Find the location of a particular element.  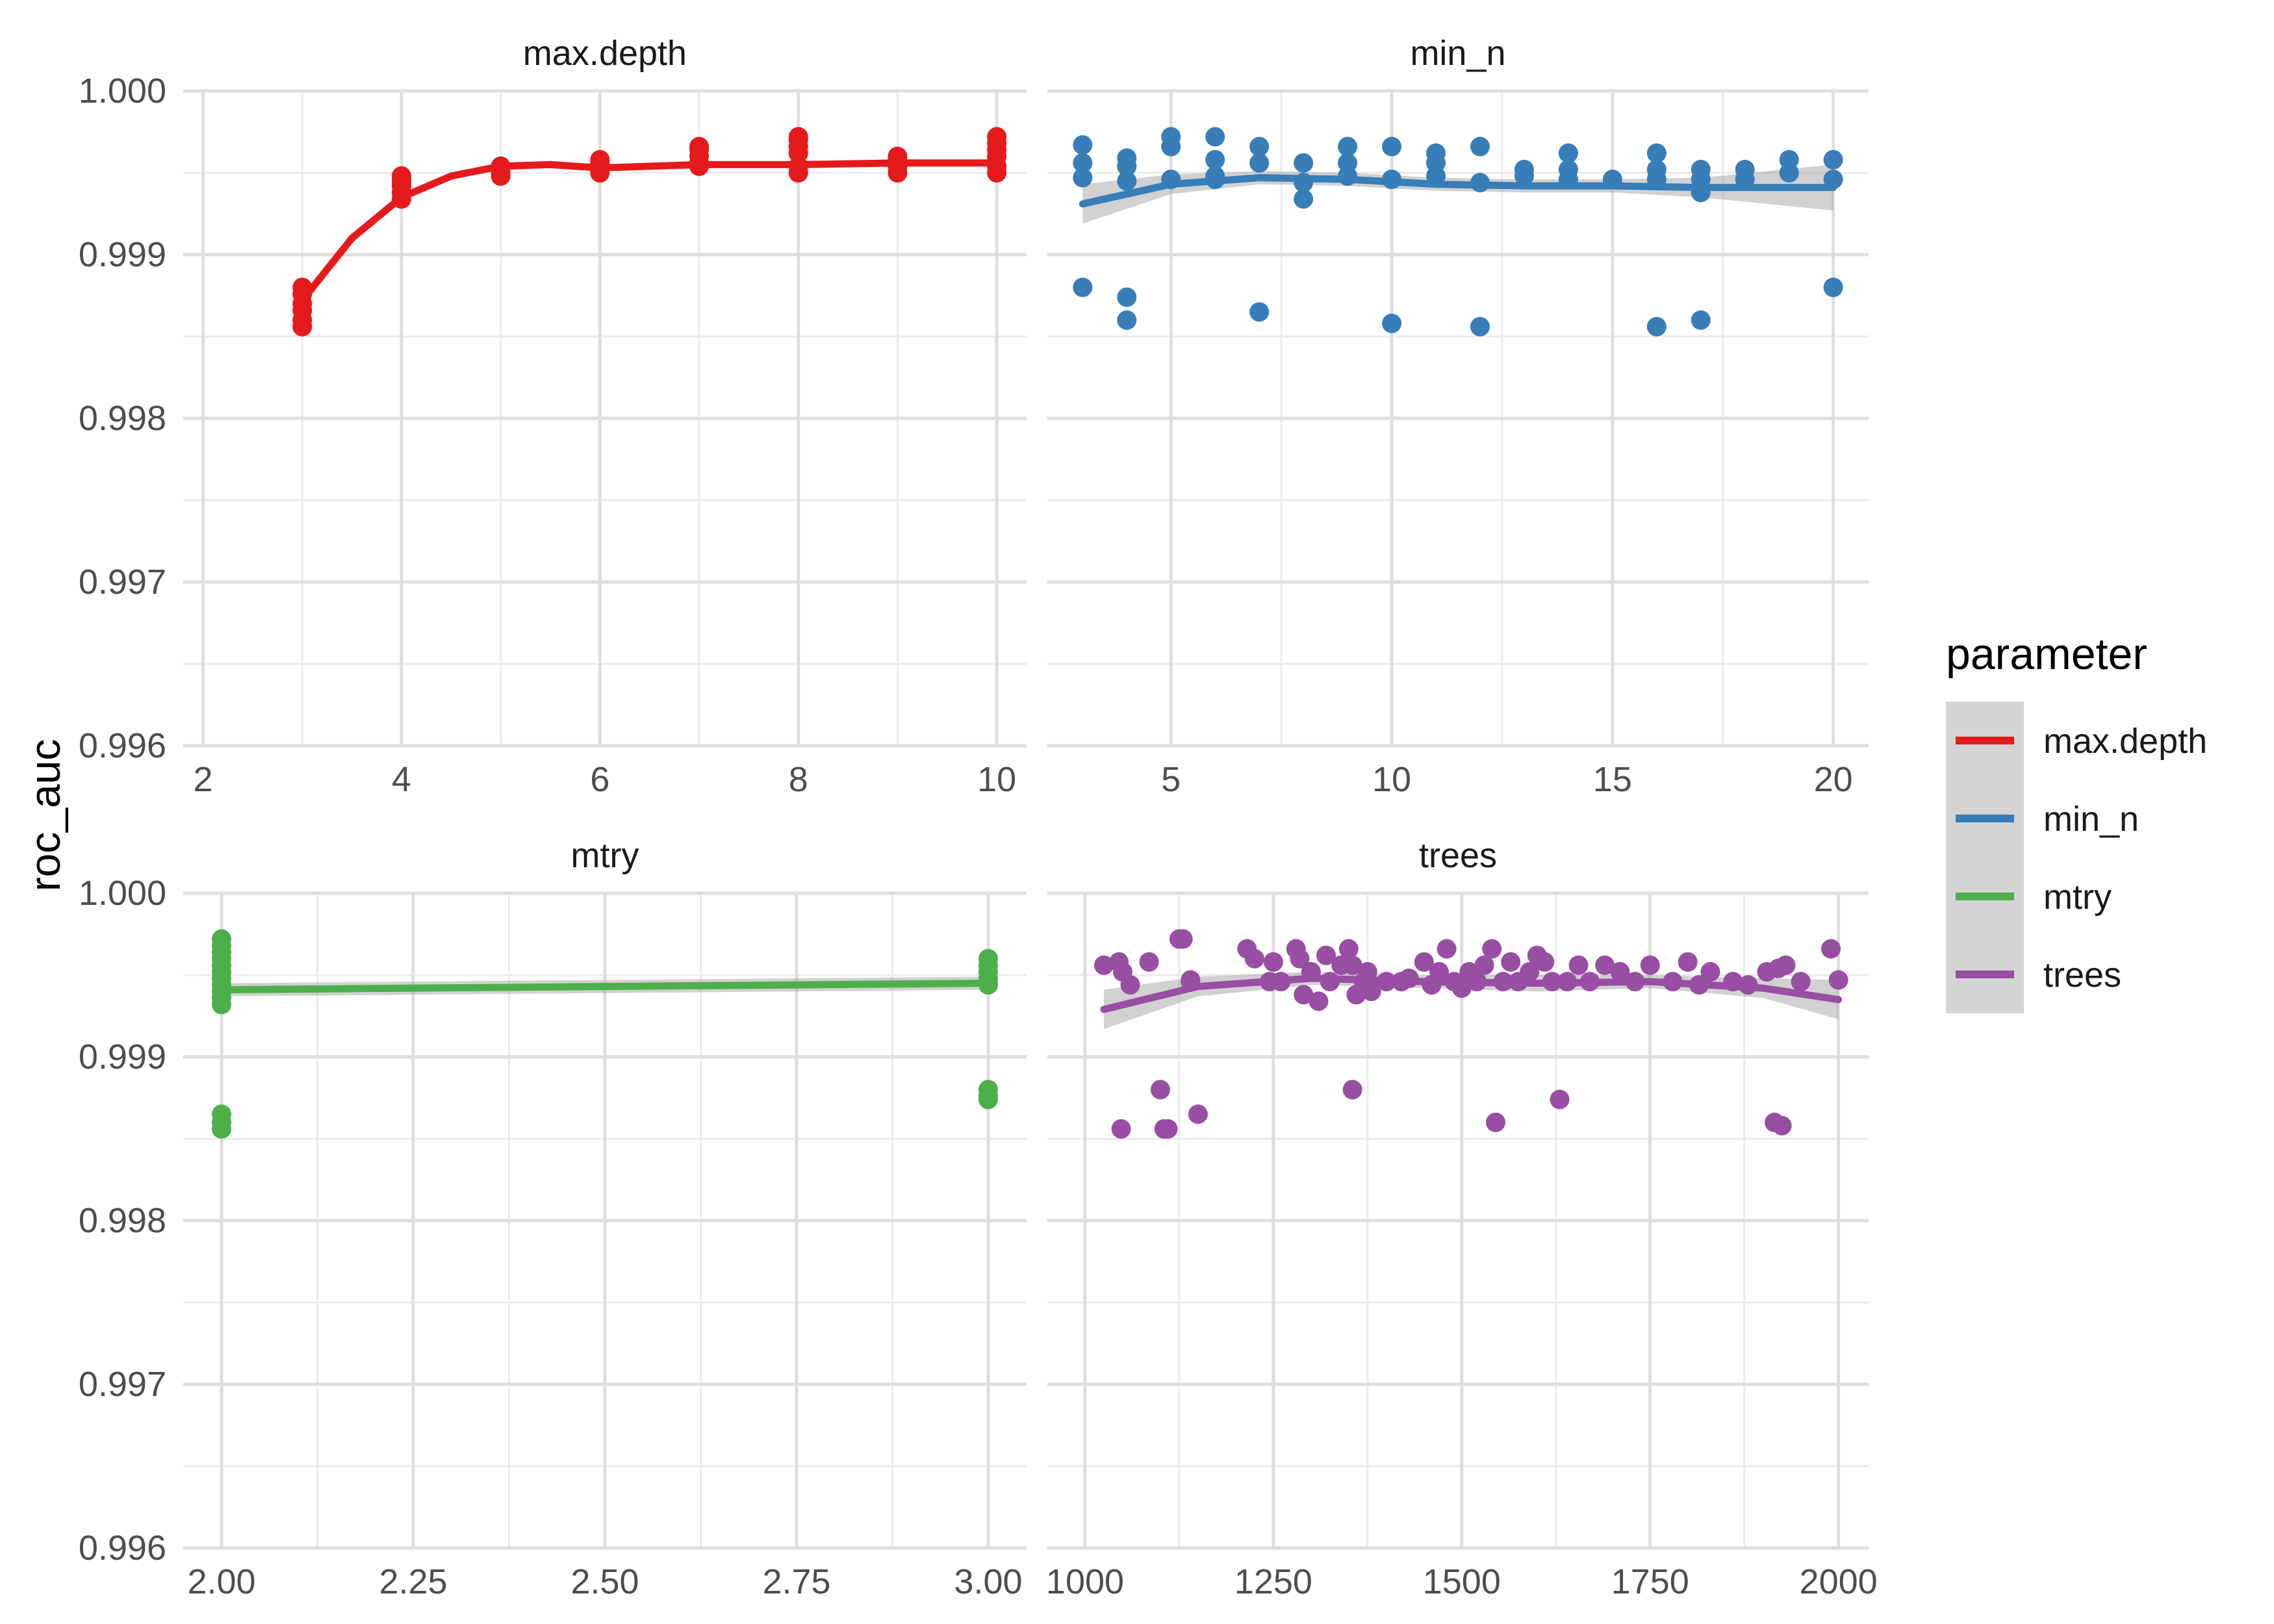

x-tick-label: 6 is located at coordinates (599, 779).